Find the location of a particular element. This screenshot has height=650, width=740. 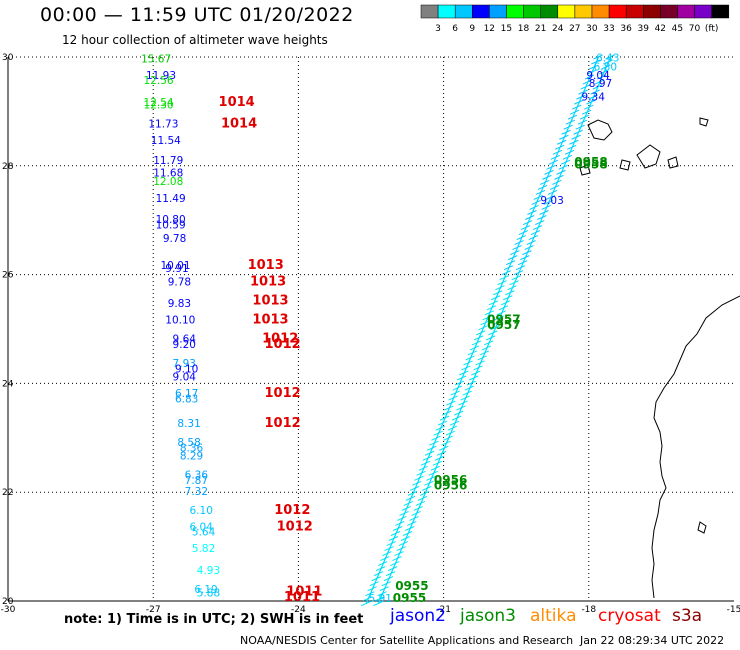

legend-label: 70 is located at coordinates (695, 29).